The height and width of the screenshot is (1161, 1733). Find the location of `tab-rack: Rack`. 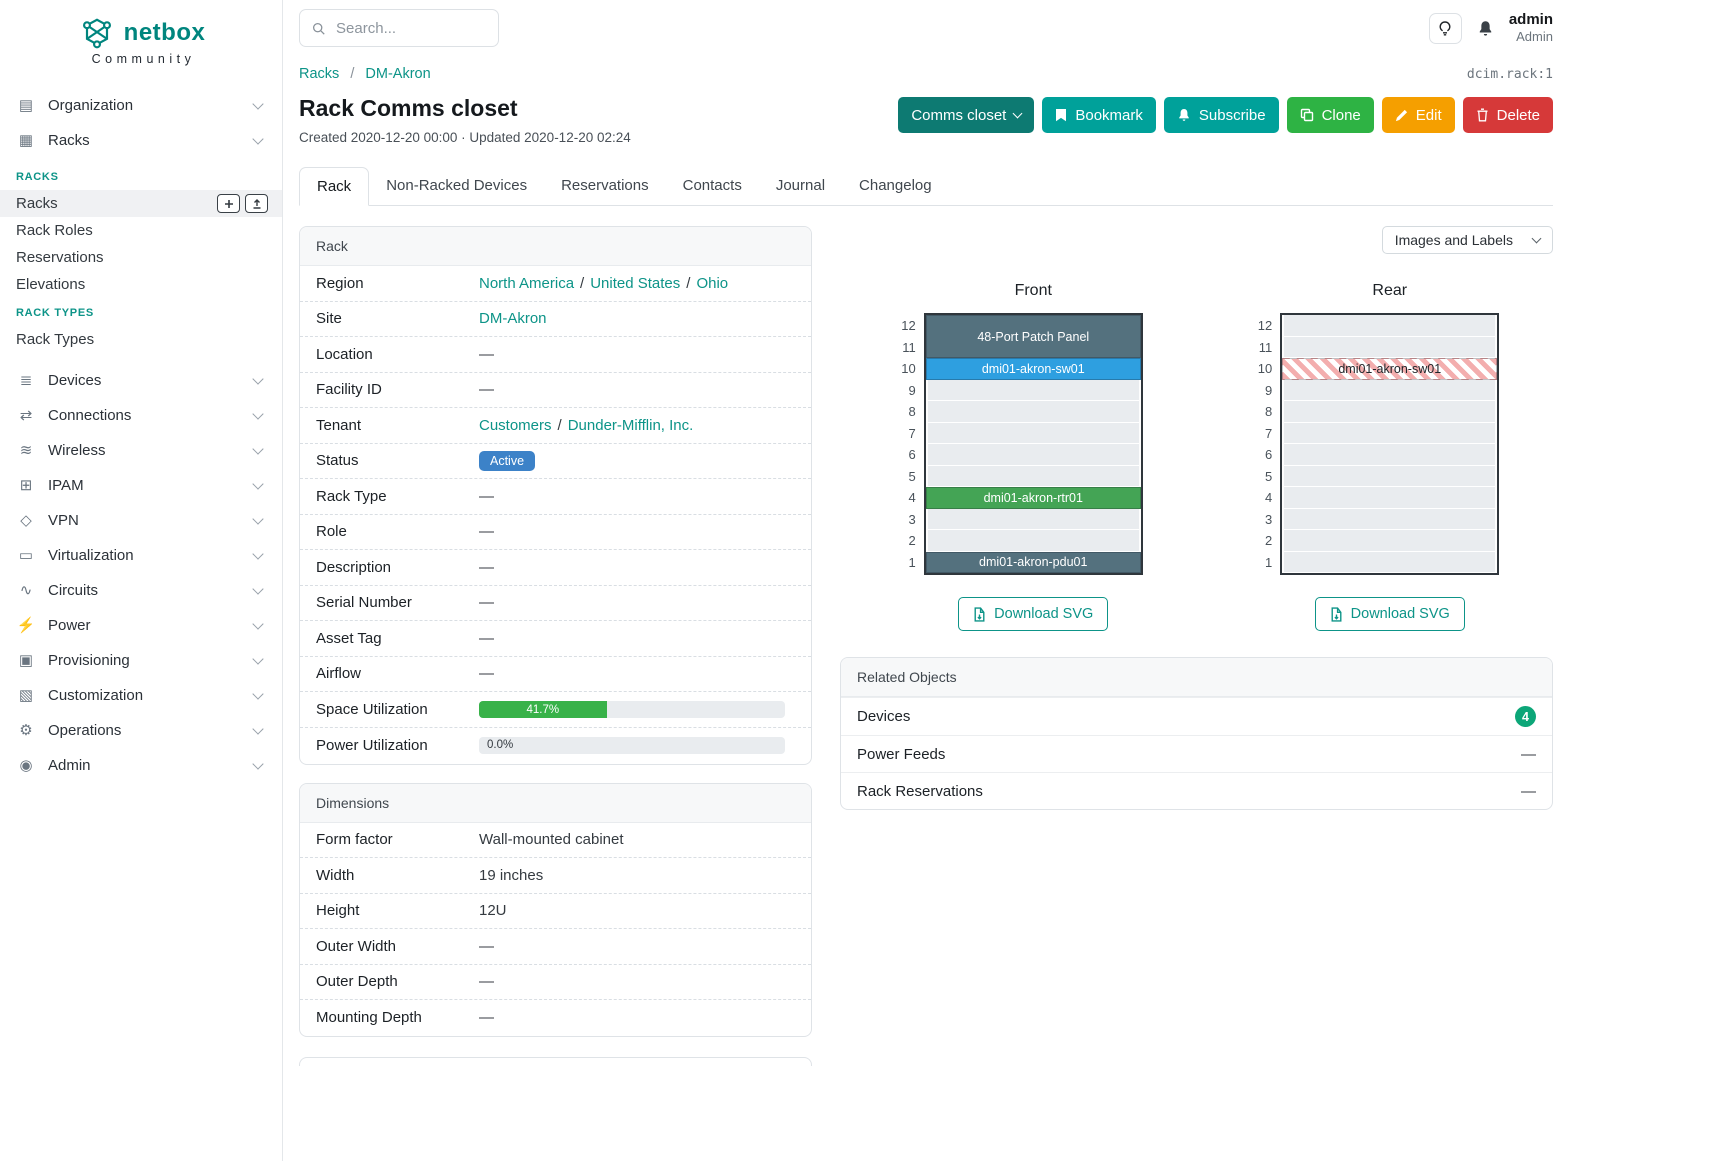

tab-rack: Rack is located at coordinates (334, 186).